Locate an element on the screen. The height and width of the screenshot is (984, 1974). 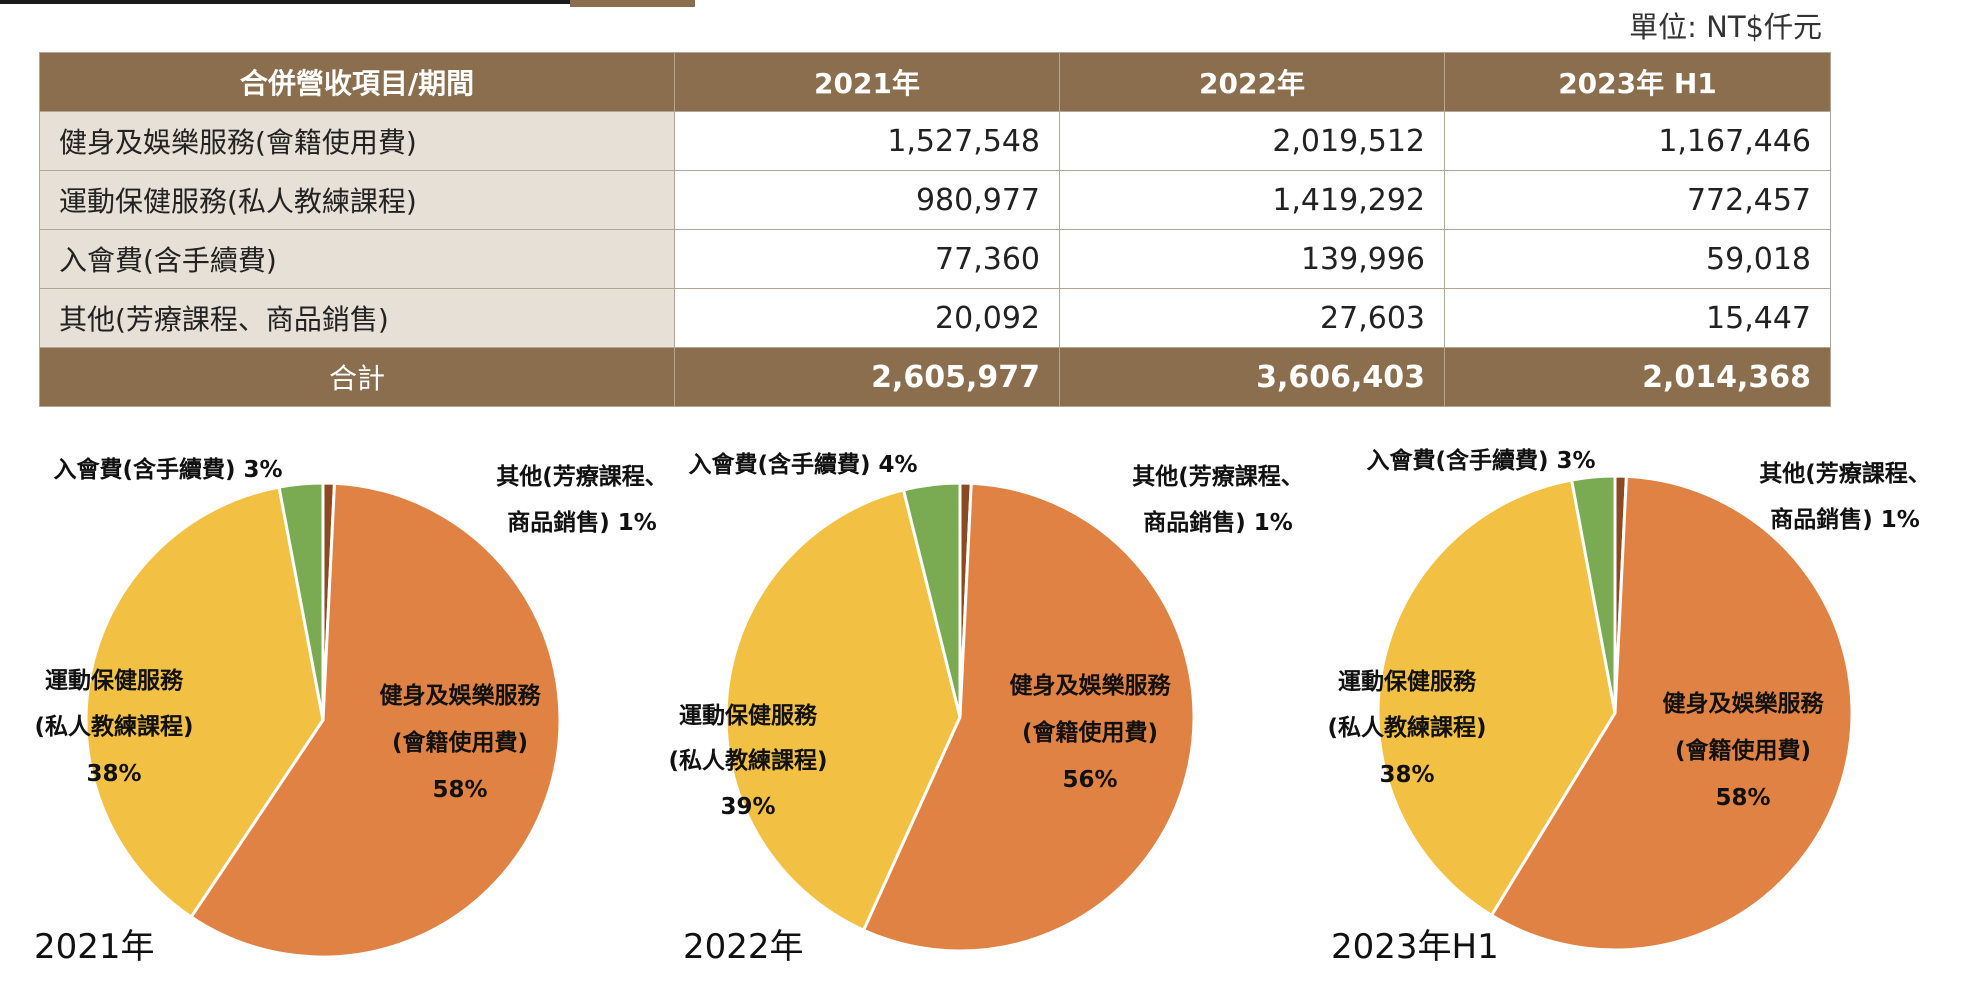
table-cell: 1,419,292 is located at coordinates (1252, 200).